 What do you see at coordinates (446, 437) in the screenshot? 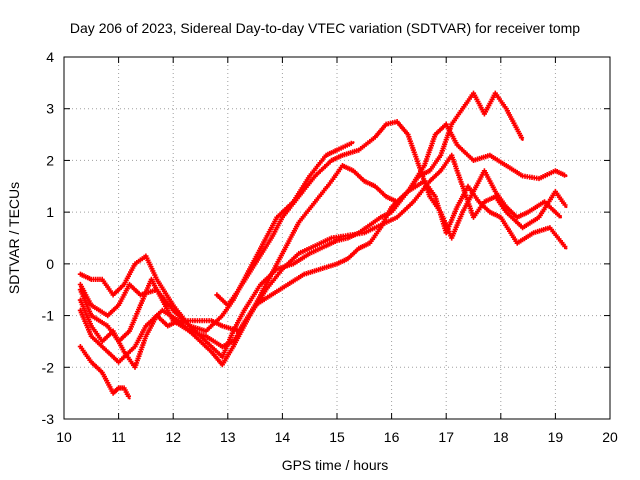
I see `x-tick-label: 17` at bounding box center [446, 437].